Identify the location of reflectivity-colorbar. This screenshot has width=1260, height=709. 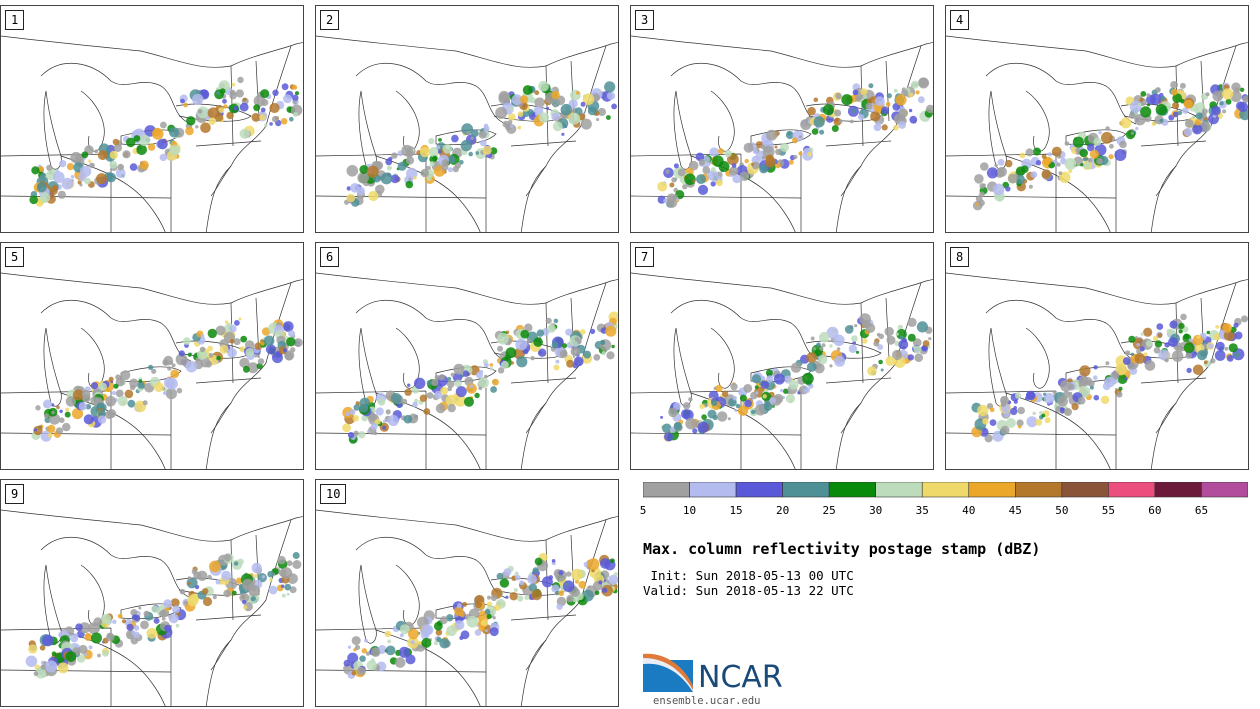
(945, 490).